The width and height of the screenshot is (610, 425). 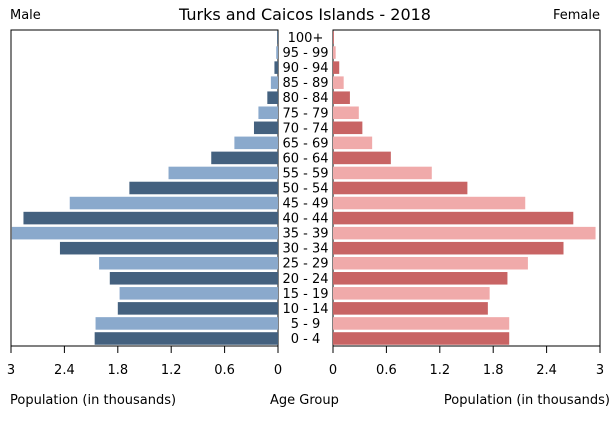 What do you see at coordinates (600, 370) in the screenshot?
I see `x-tick-label-right: 3` at bounding box center [600, 370].